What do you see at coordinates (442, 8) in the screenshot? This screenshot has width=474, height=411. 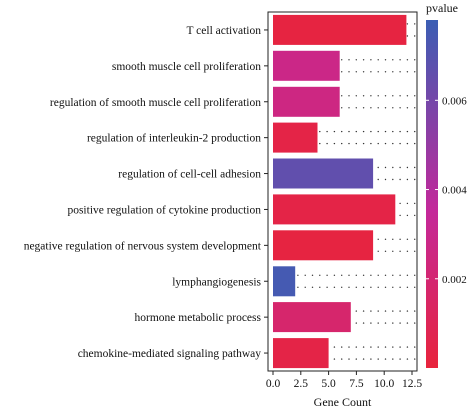 I see `colorbar-title: pvalue` at bounding box center [442, 8].